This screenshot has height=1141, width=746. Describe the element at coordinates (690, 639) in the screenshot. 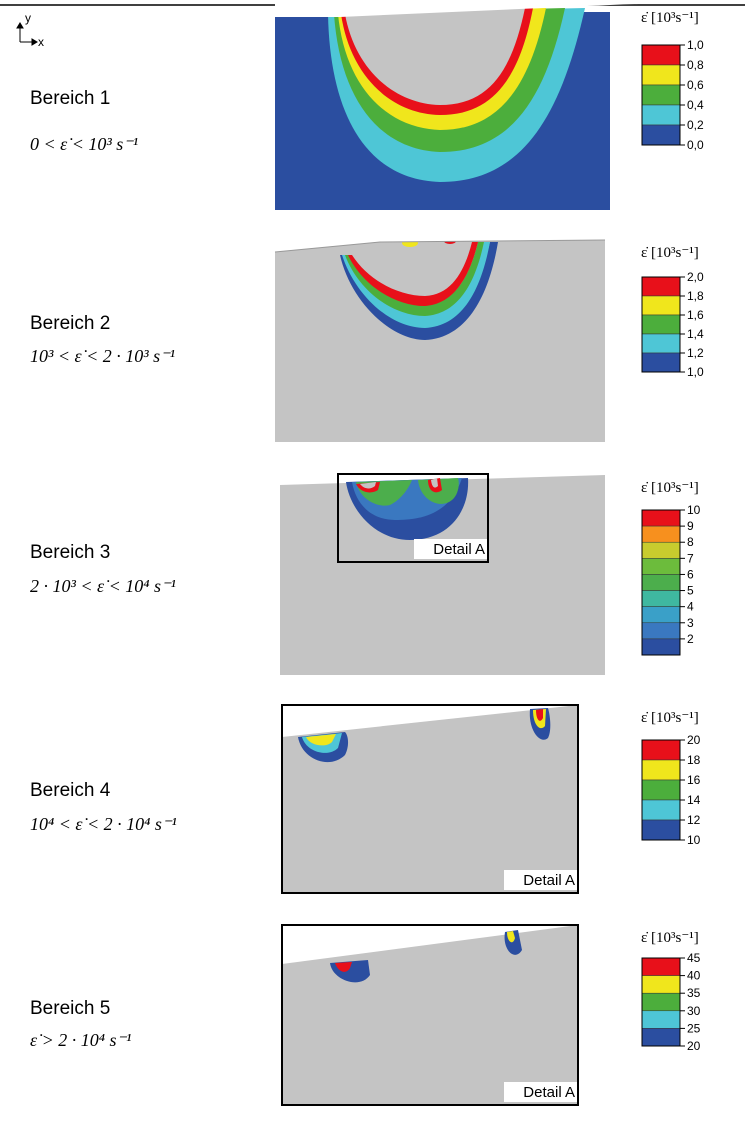

I see `legend-tick-label: 2` at that location.